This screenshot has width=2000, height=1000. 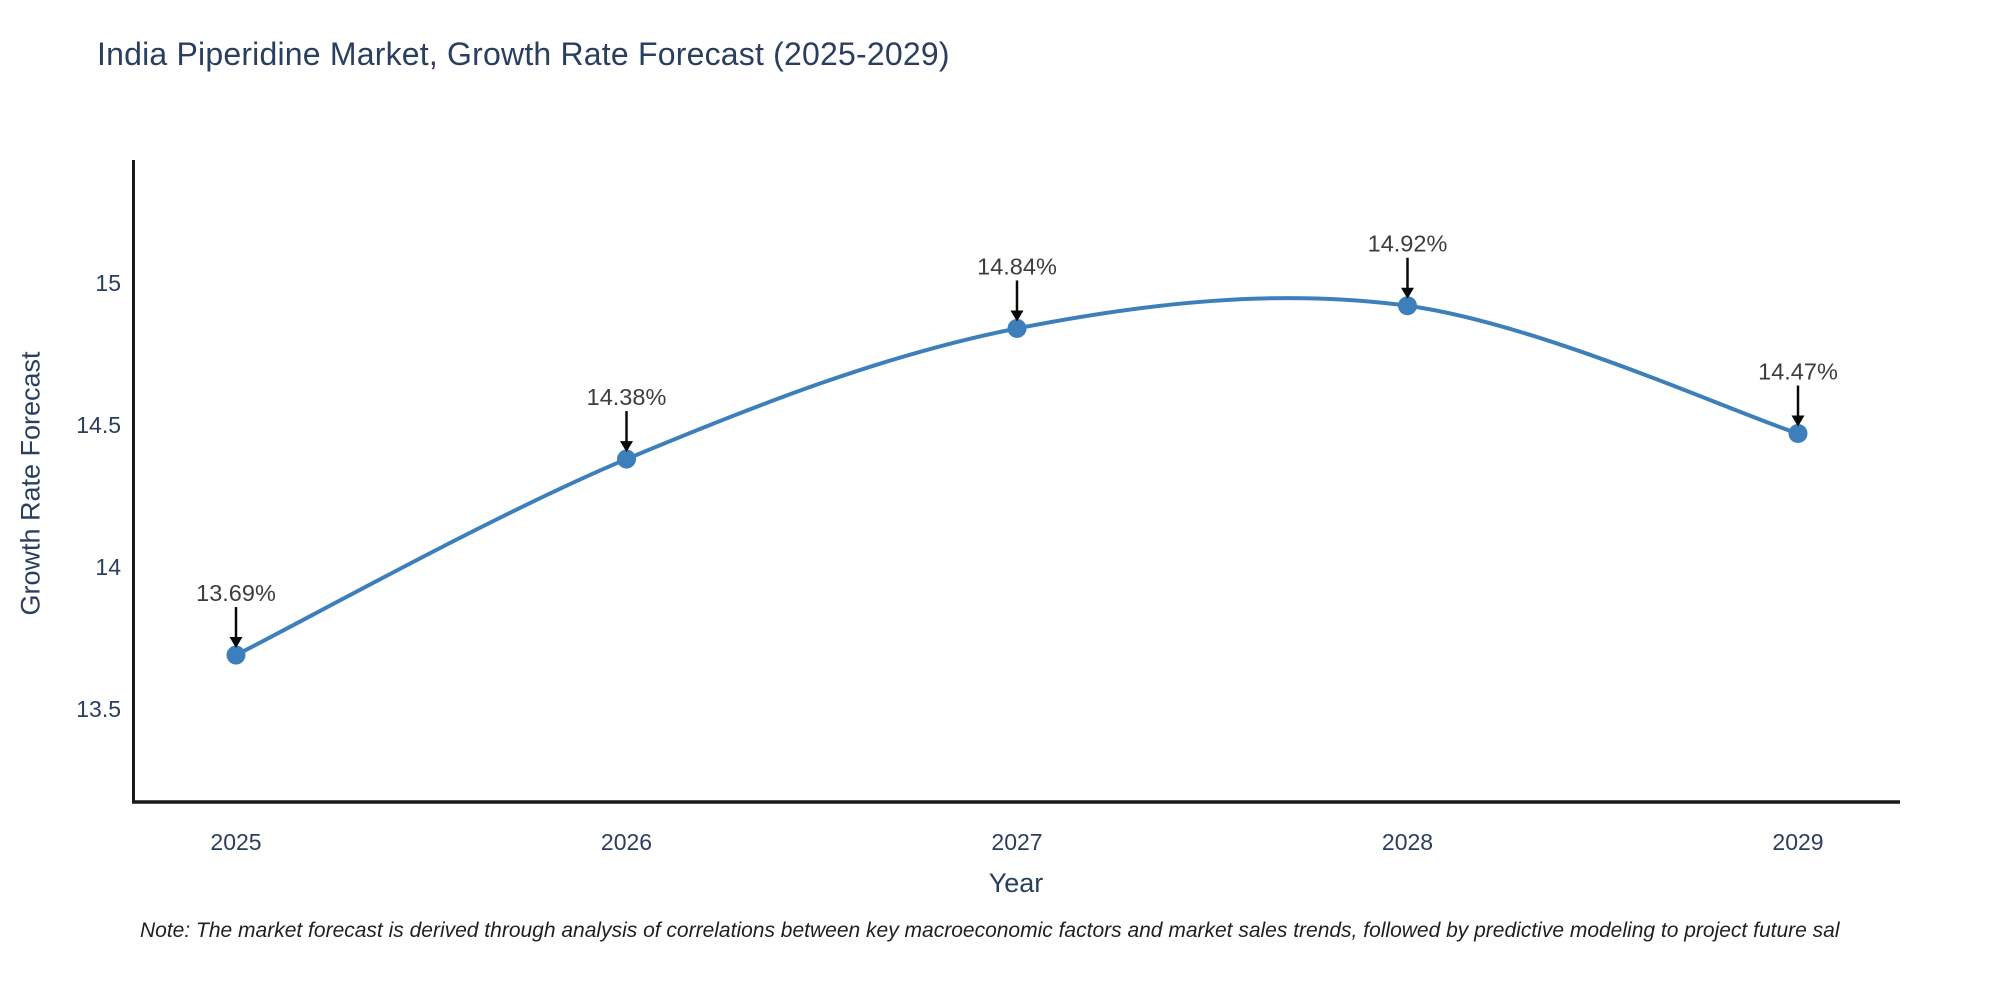 I want to click on x-tick-label: 2029, so click(x=1797, y=842).